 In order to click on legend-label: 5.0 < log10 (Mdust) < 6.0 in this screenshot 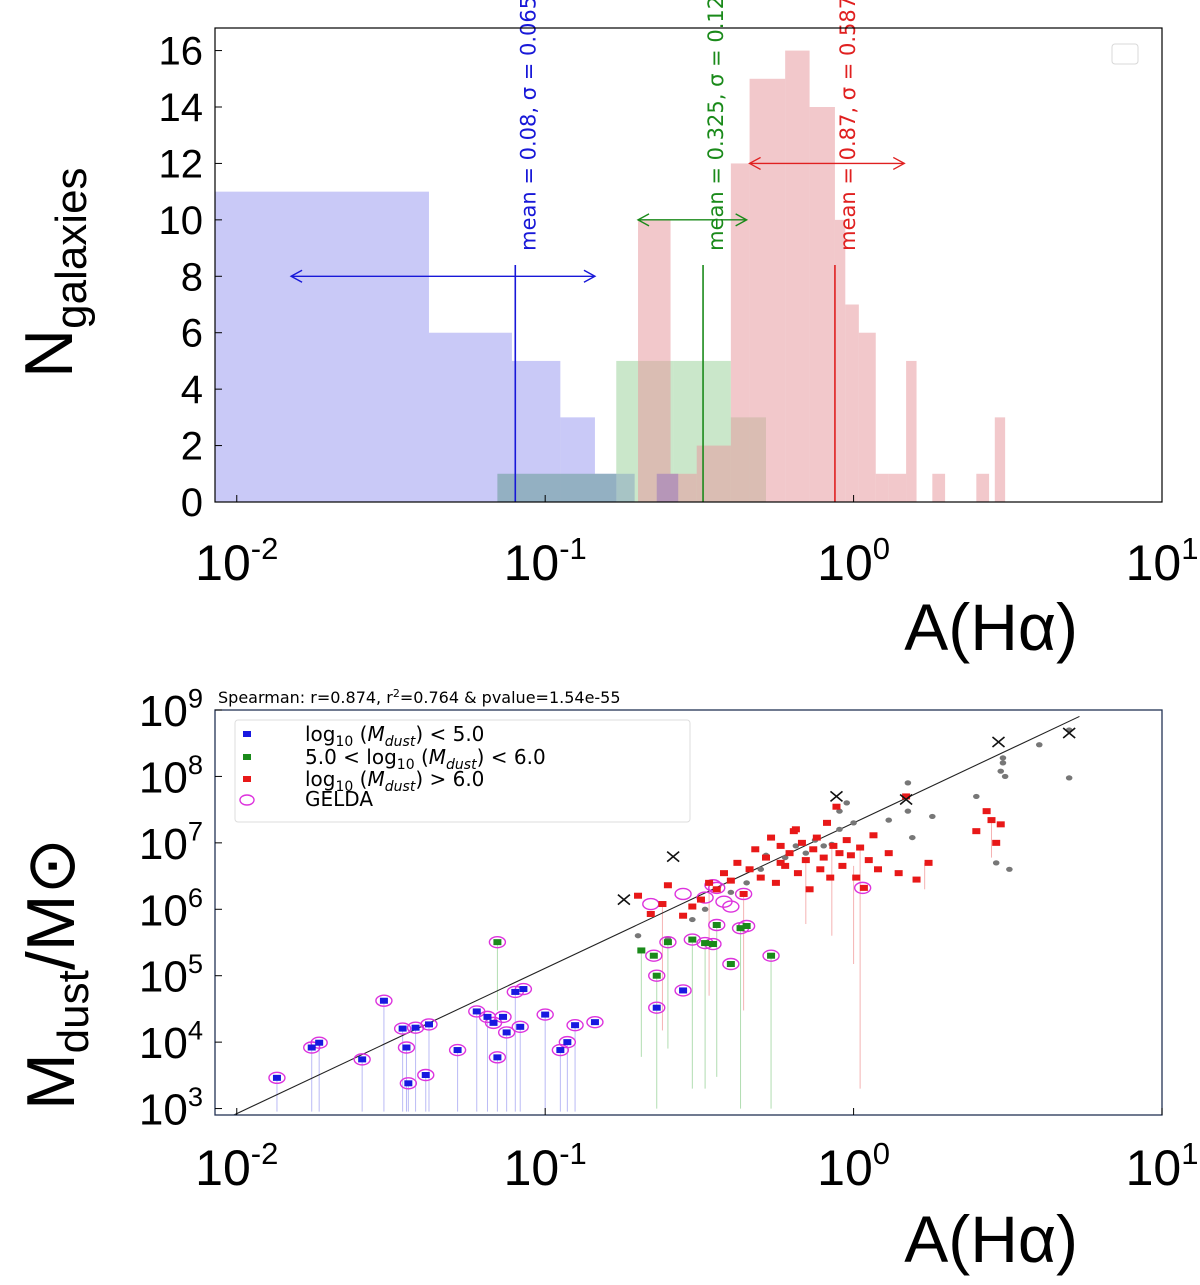, I will do `click(425, 759)`.